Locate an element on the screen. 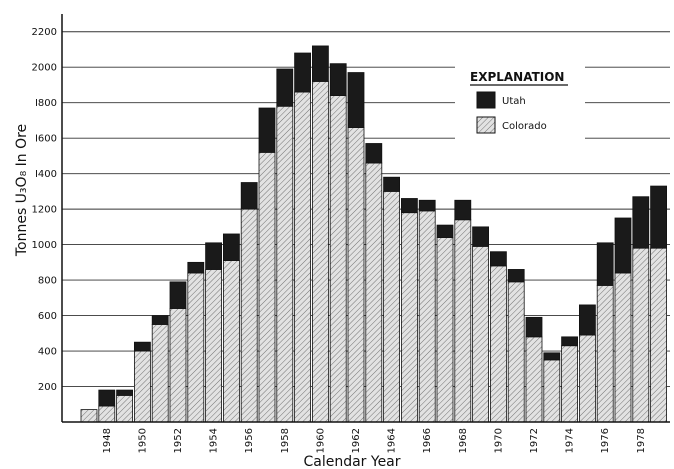  legend: EXPLANATION Utah Colorado is located at coordinates (520, 102).